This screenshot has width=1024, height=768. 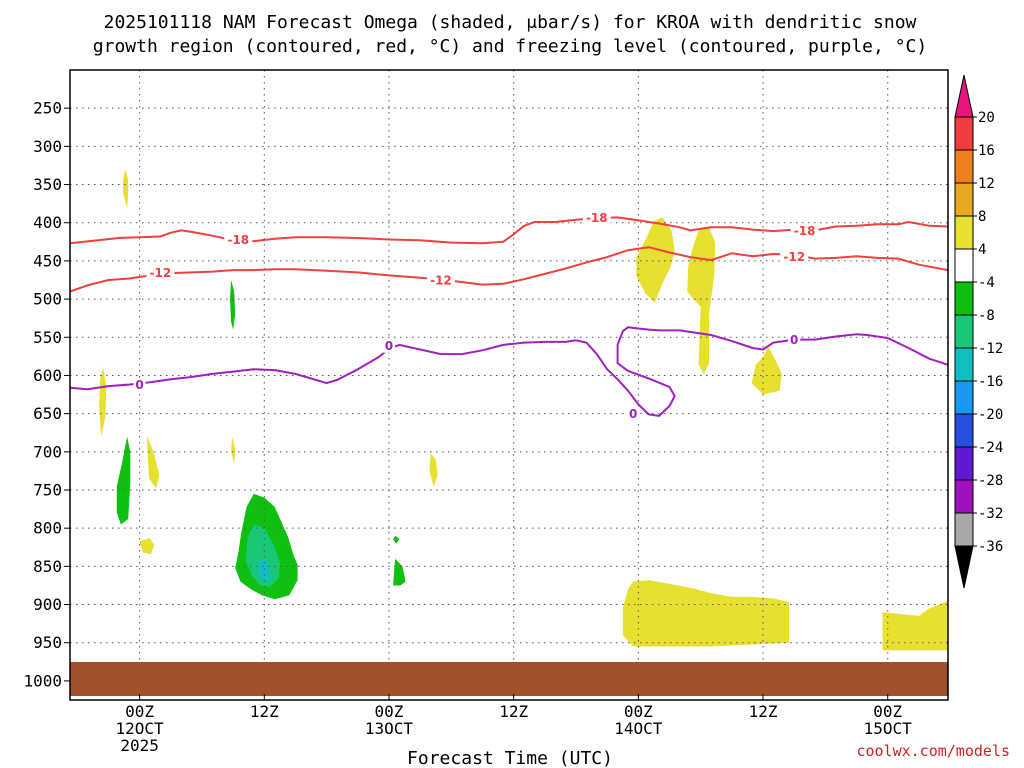 What do you see at coordinates (389, 728) in the screenshot?
I see `x-tick-label-24-2: 13OCT` at bounding box center [389, 728].